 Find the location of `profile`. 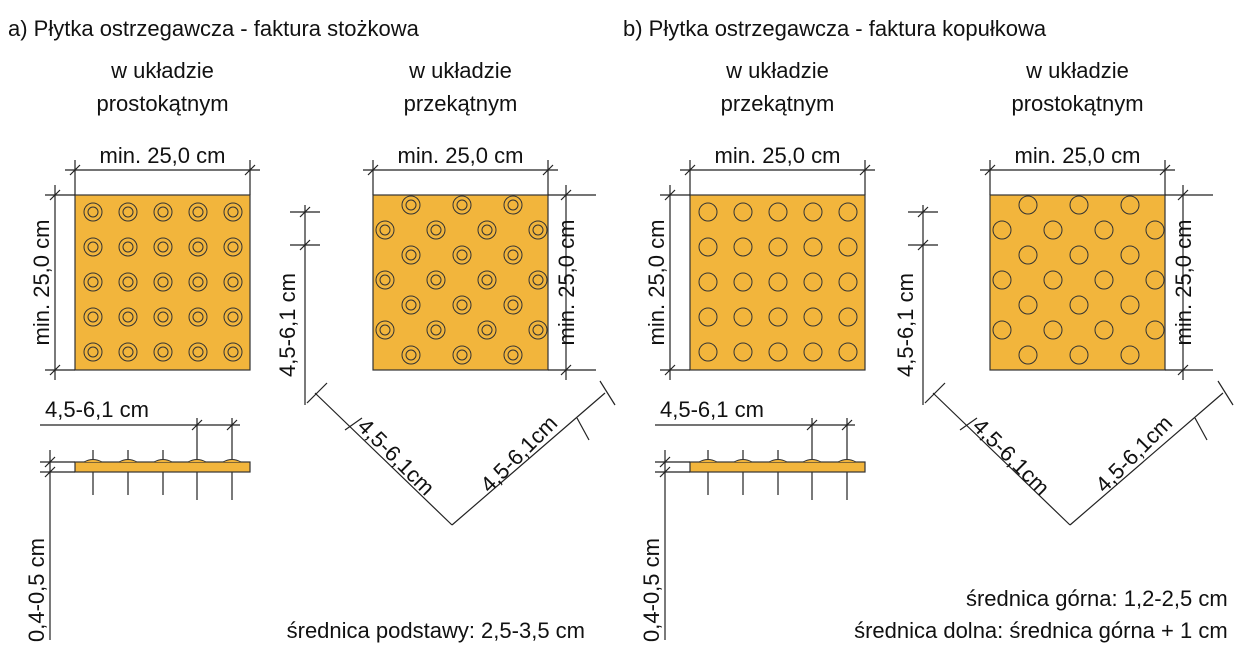

profile is located at coordinates (162, 467).